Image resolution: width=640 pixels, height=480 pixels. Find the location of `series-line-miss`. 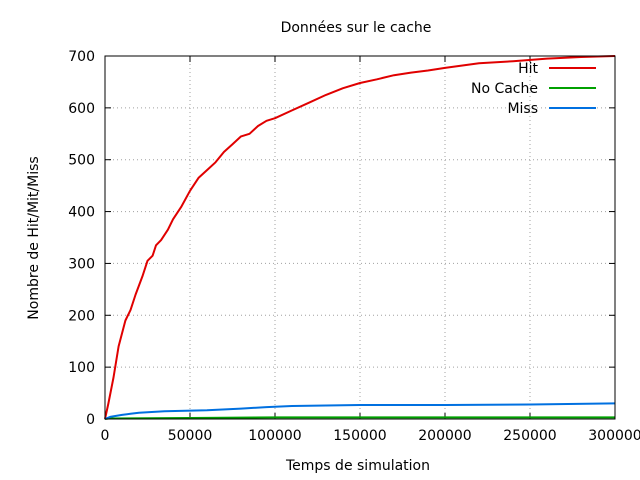

series-line-miss is located at coordinates (360, 411).